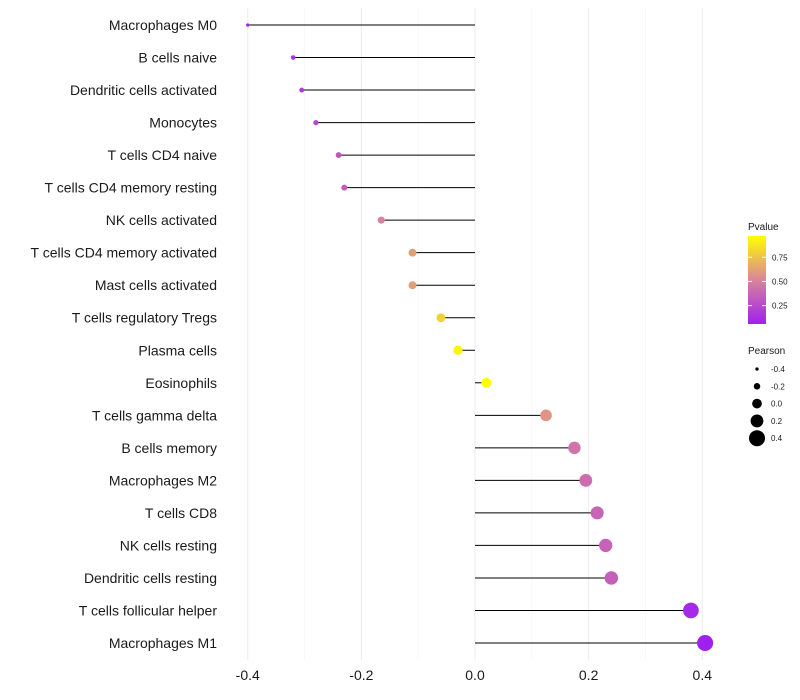 The image size is (800, 700). I want to click on y-tick-label: Dendritic cells activated, so click(143, 90).